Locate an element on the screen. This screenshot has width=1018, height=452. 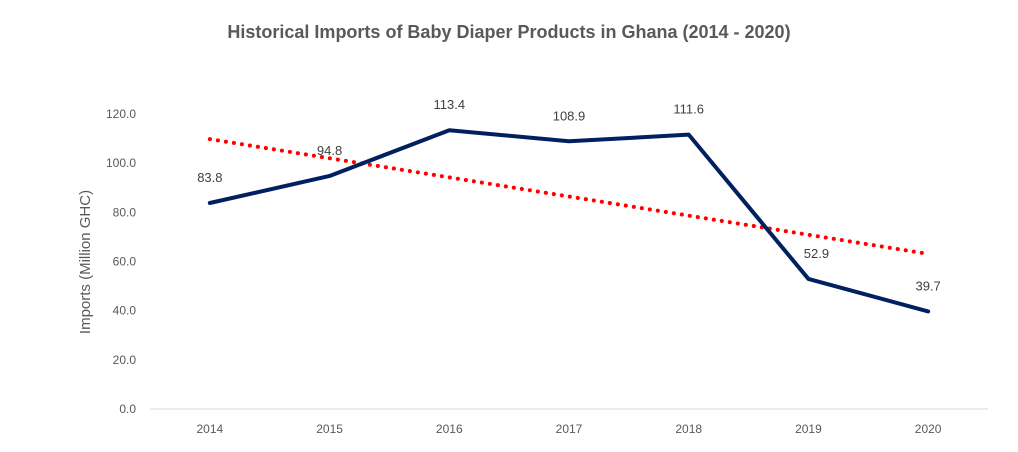
data-label: 94.8 is located at coordinates (329, 150).